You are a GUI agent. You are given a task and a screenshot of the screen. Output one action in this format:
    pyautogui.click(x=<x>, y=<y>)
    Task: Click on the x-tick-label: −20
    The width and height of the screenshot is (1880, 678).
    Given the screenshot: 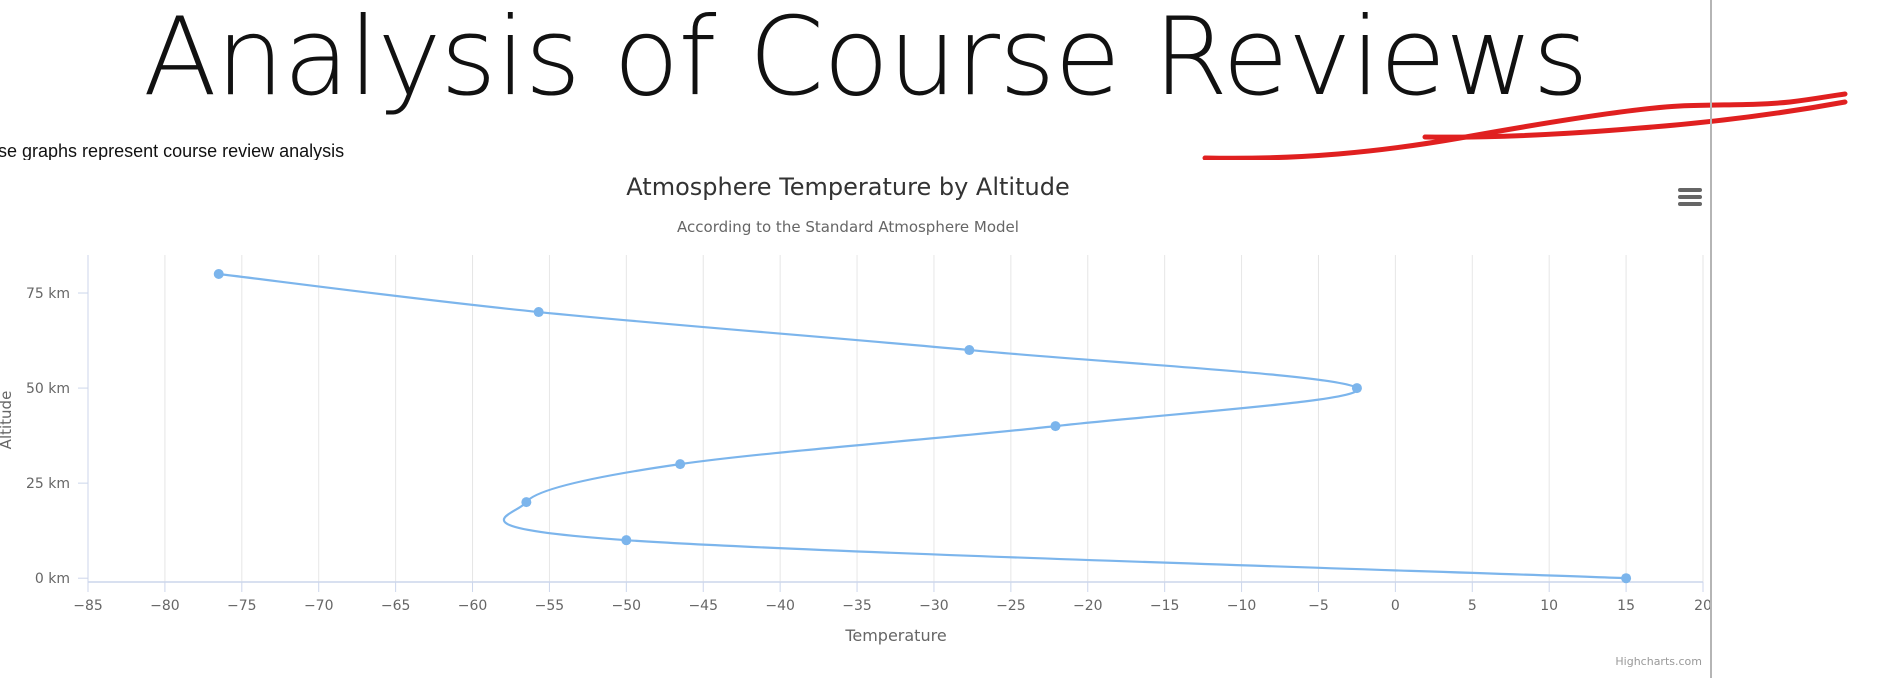 What is the action you would take?
    pyautogui.click(x=1088, y=606)
    